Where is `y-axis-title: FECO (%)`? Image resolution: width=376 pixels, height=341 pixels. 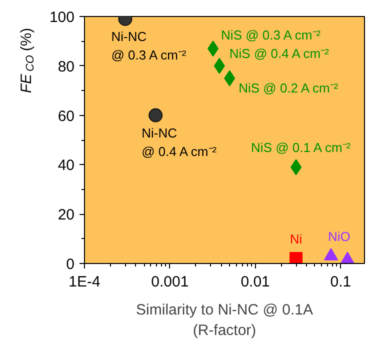 y-axis-title: FECO (%) is located at coordinates (27, 61).